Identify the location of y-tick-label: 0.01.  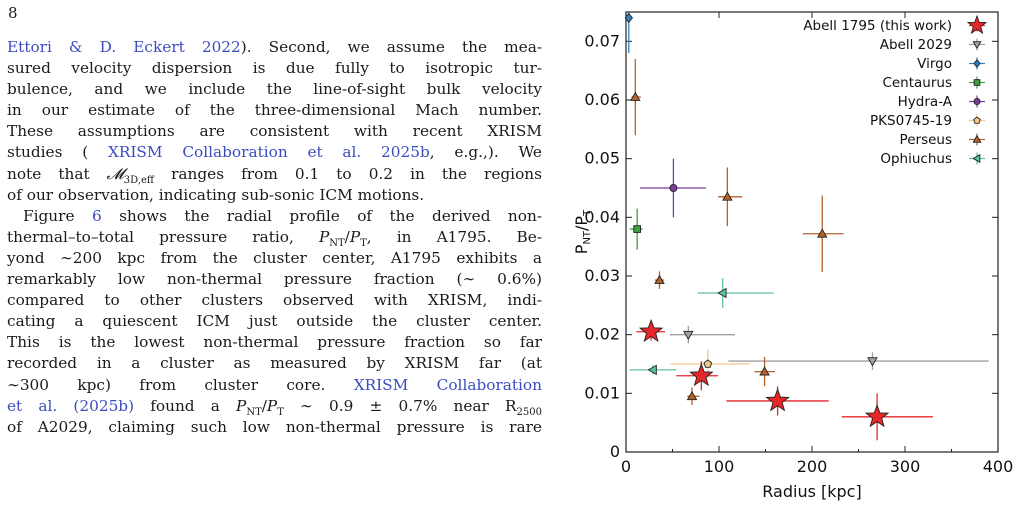
(602, 392).